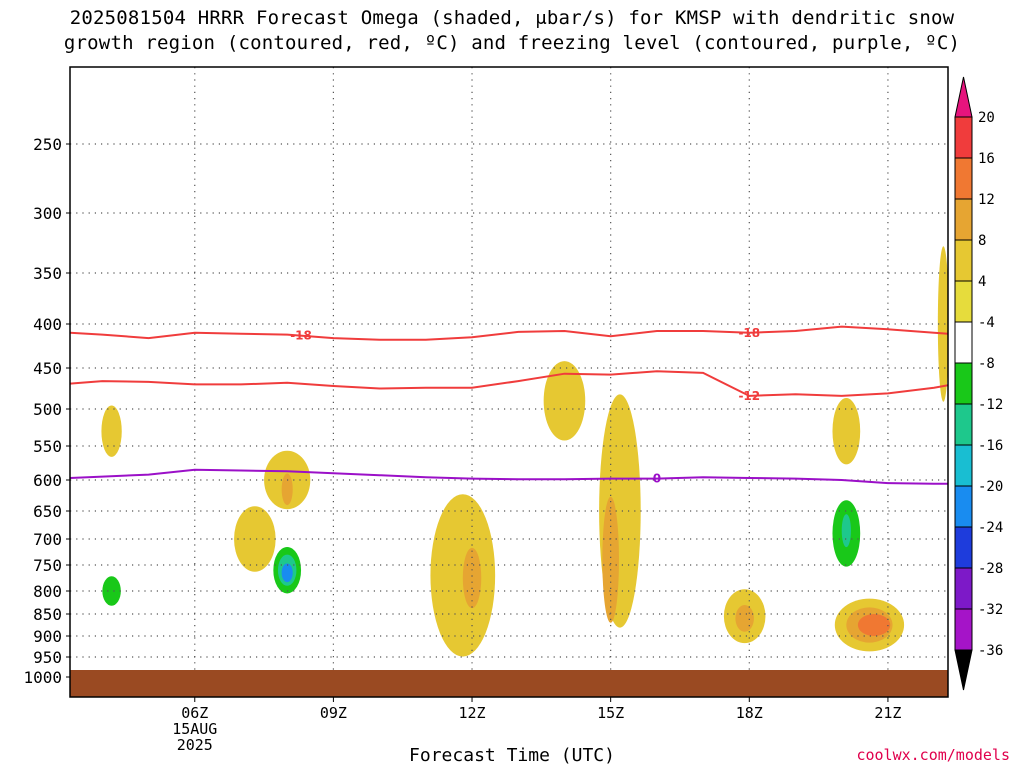  What do you see at coordinates (963, 670) in the screenshot?
I see `colorbar-bottom-extend` at bounding box center [963, 670].